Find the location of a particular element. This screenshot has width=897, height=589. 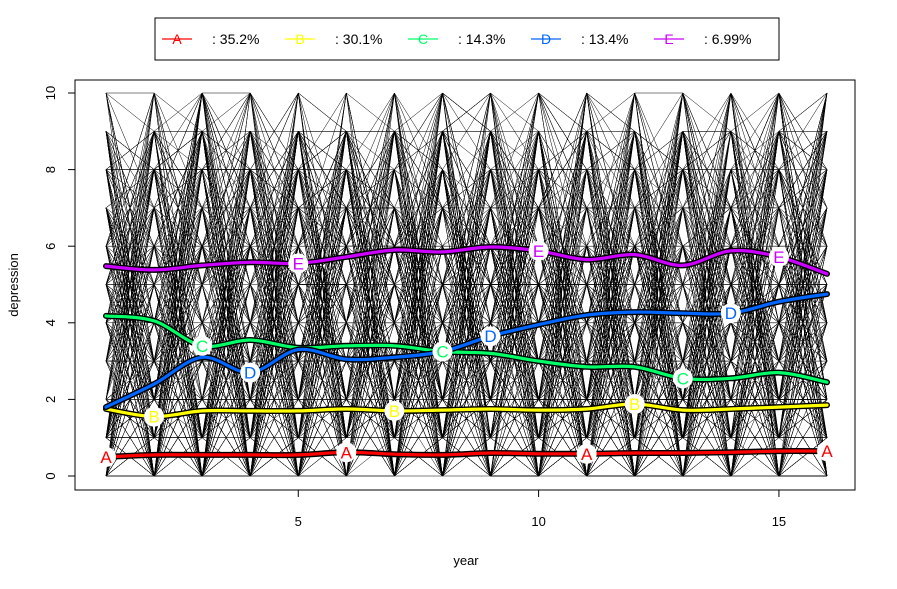

legend-key-b: B is located at coordinates (299, 39).